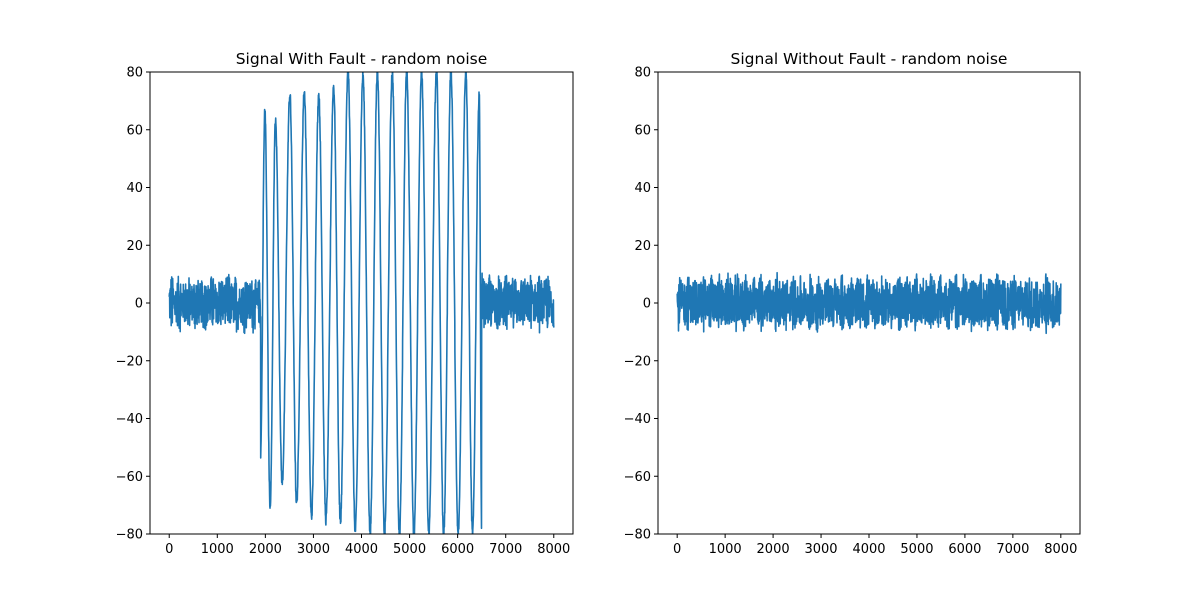  I want to click on chart-title: Signal With Fault - random noise, so click(362, 59).